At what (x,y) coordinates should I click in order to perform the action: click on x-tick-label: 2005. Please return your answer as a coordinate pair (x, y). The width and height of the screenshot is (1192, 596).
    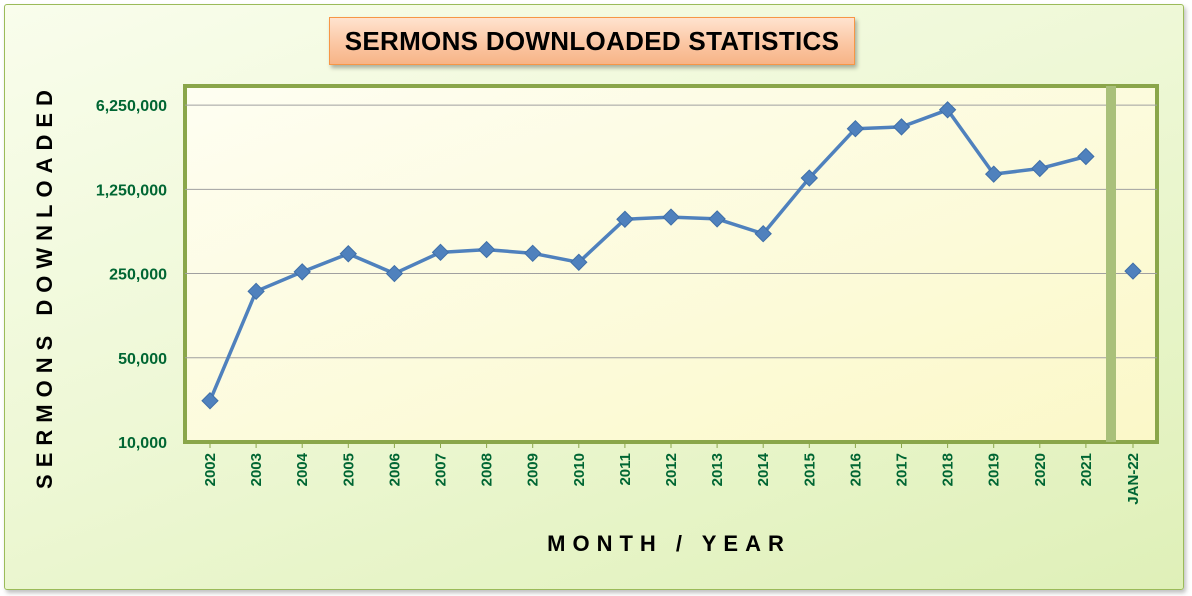
    Looking at the image, I should click on (348, 469).